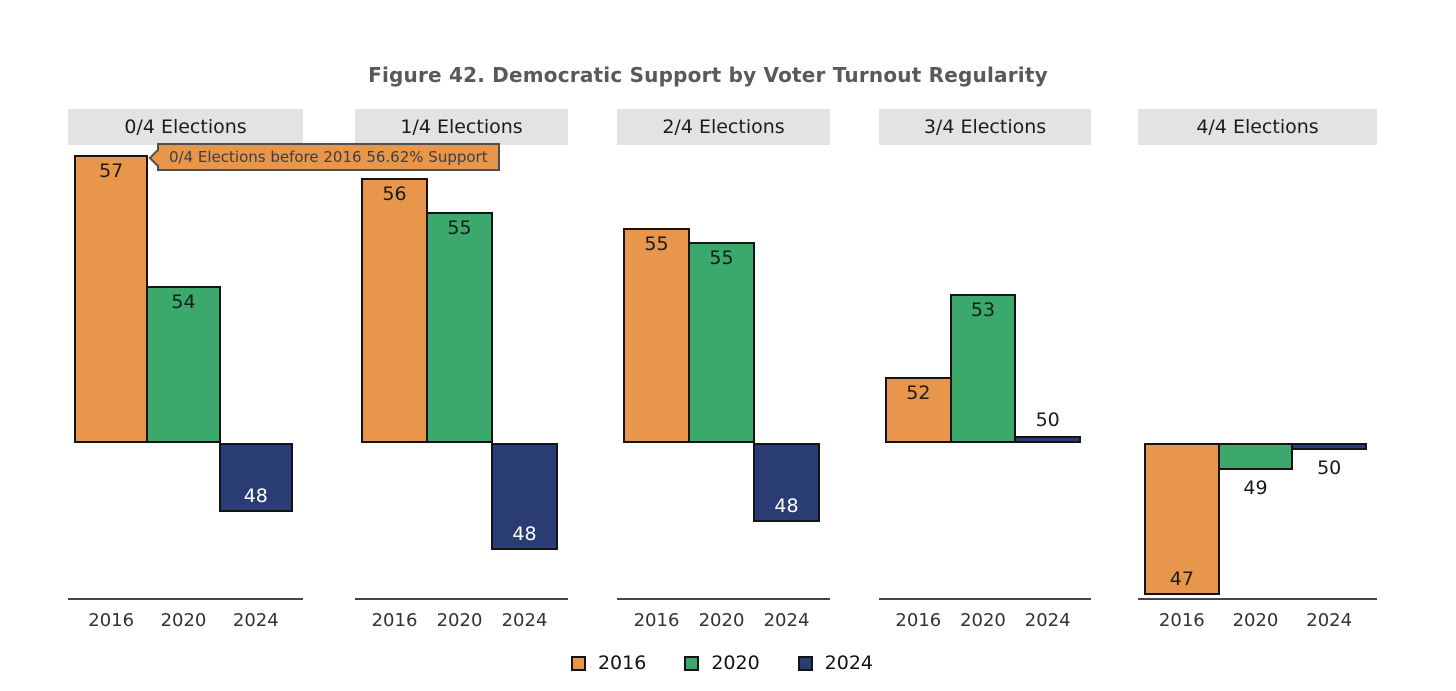  I want to click on bar-value-label: 54, so click(183, 302).